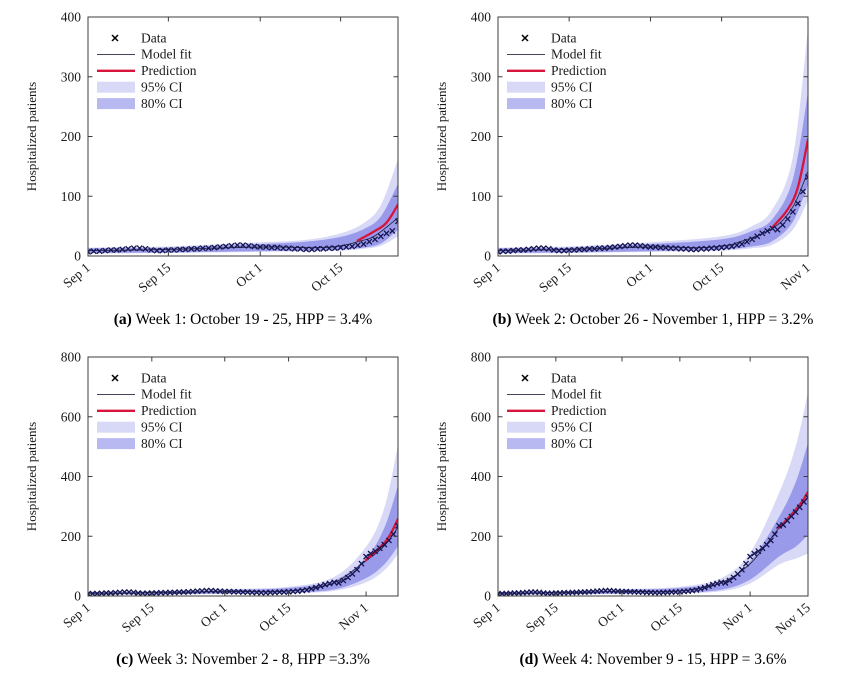  Describe the element at coordinates (229, 137) in the screenshot. I see `y-axis: 0 100 200 300 400` at that location.